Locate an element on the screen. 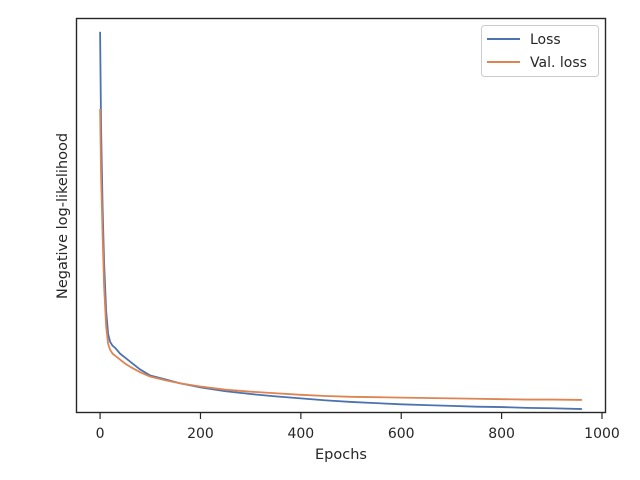  legend: Loss Val. loss is located at coordinates (540, 51).